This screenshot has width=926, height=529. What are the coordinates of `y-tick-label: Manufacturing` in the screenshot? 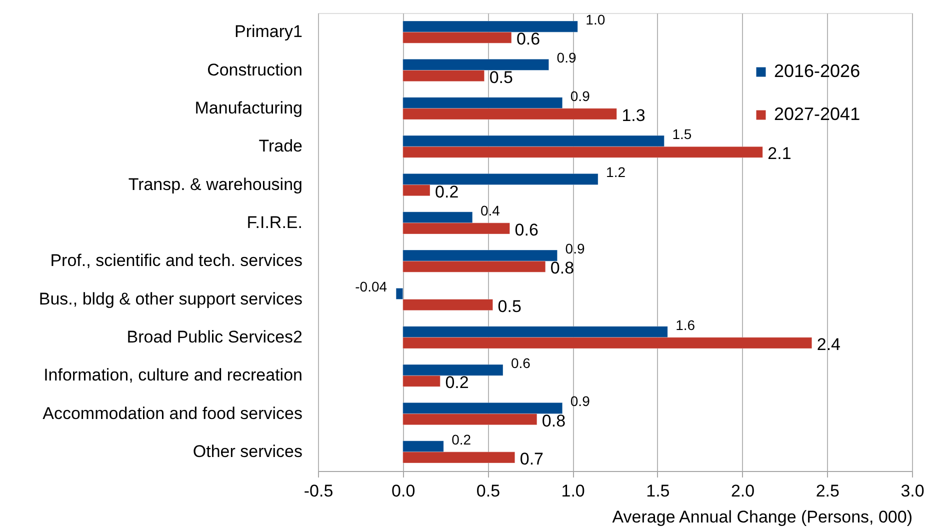 It's located at (248, 108).